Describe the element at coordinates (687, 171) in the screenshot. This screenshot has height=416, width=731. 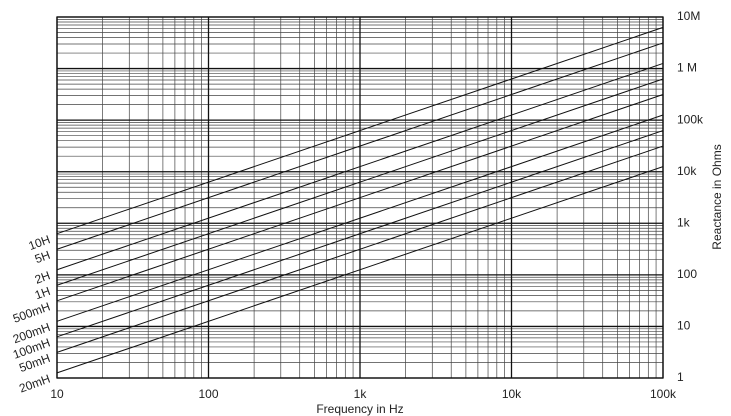
I see `y-tick-label: 10k` at that location.